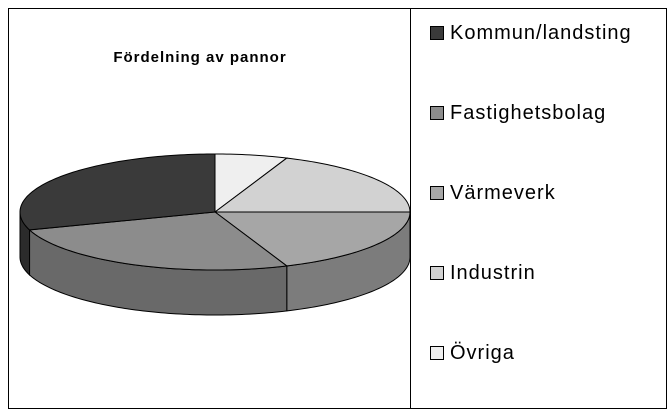 This screenshot has width=668, height=412. What do you see at coordinates (544, 300) in the screenshot?
I see `legend-item: Industrin` at bounding box center [544, 300].